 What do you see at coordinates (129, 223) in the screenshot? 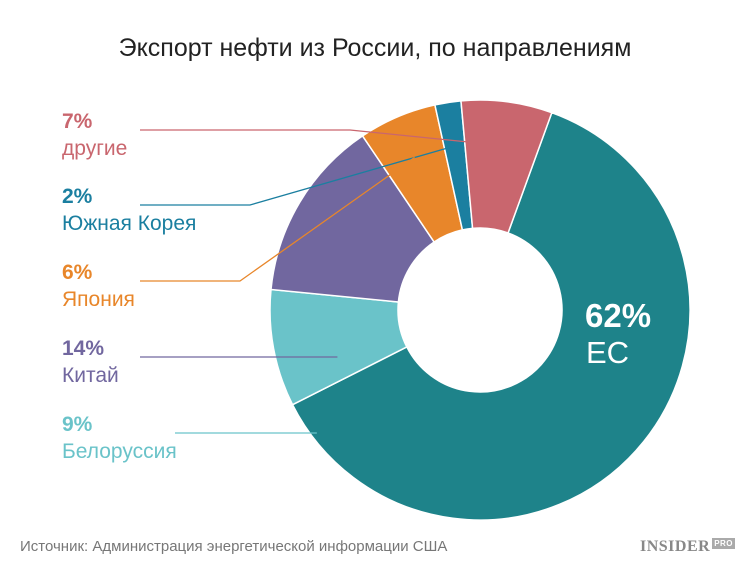
I see `slice-label-name-south-korea: Южная Корея` at bounding box center [129, 223].